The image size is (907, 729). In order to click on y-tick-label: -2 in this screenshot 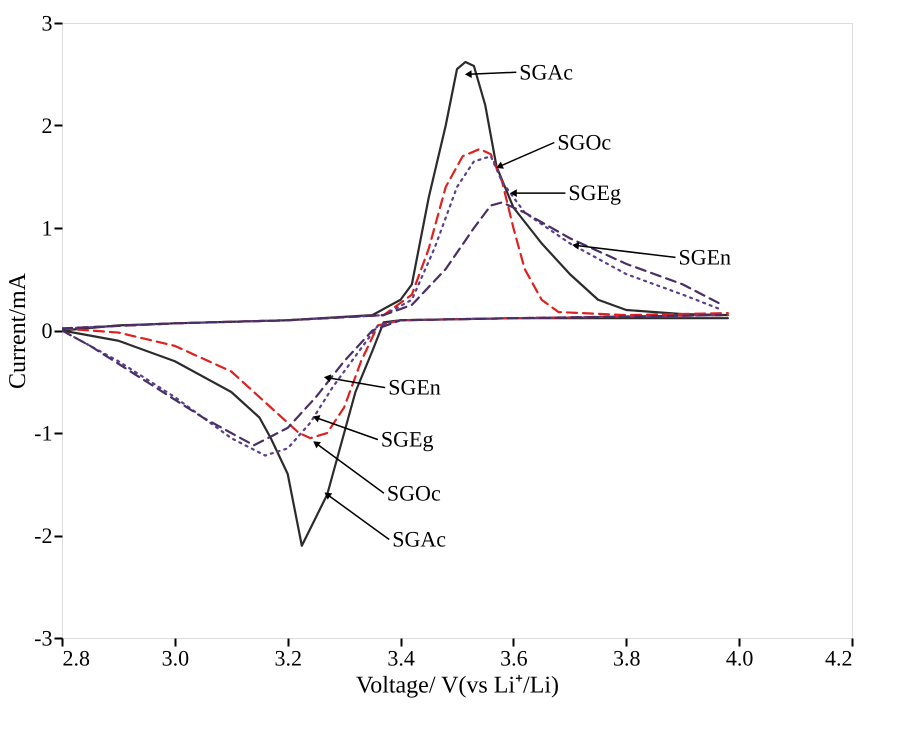, I will do `click(43, 535)`.